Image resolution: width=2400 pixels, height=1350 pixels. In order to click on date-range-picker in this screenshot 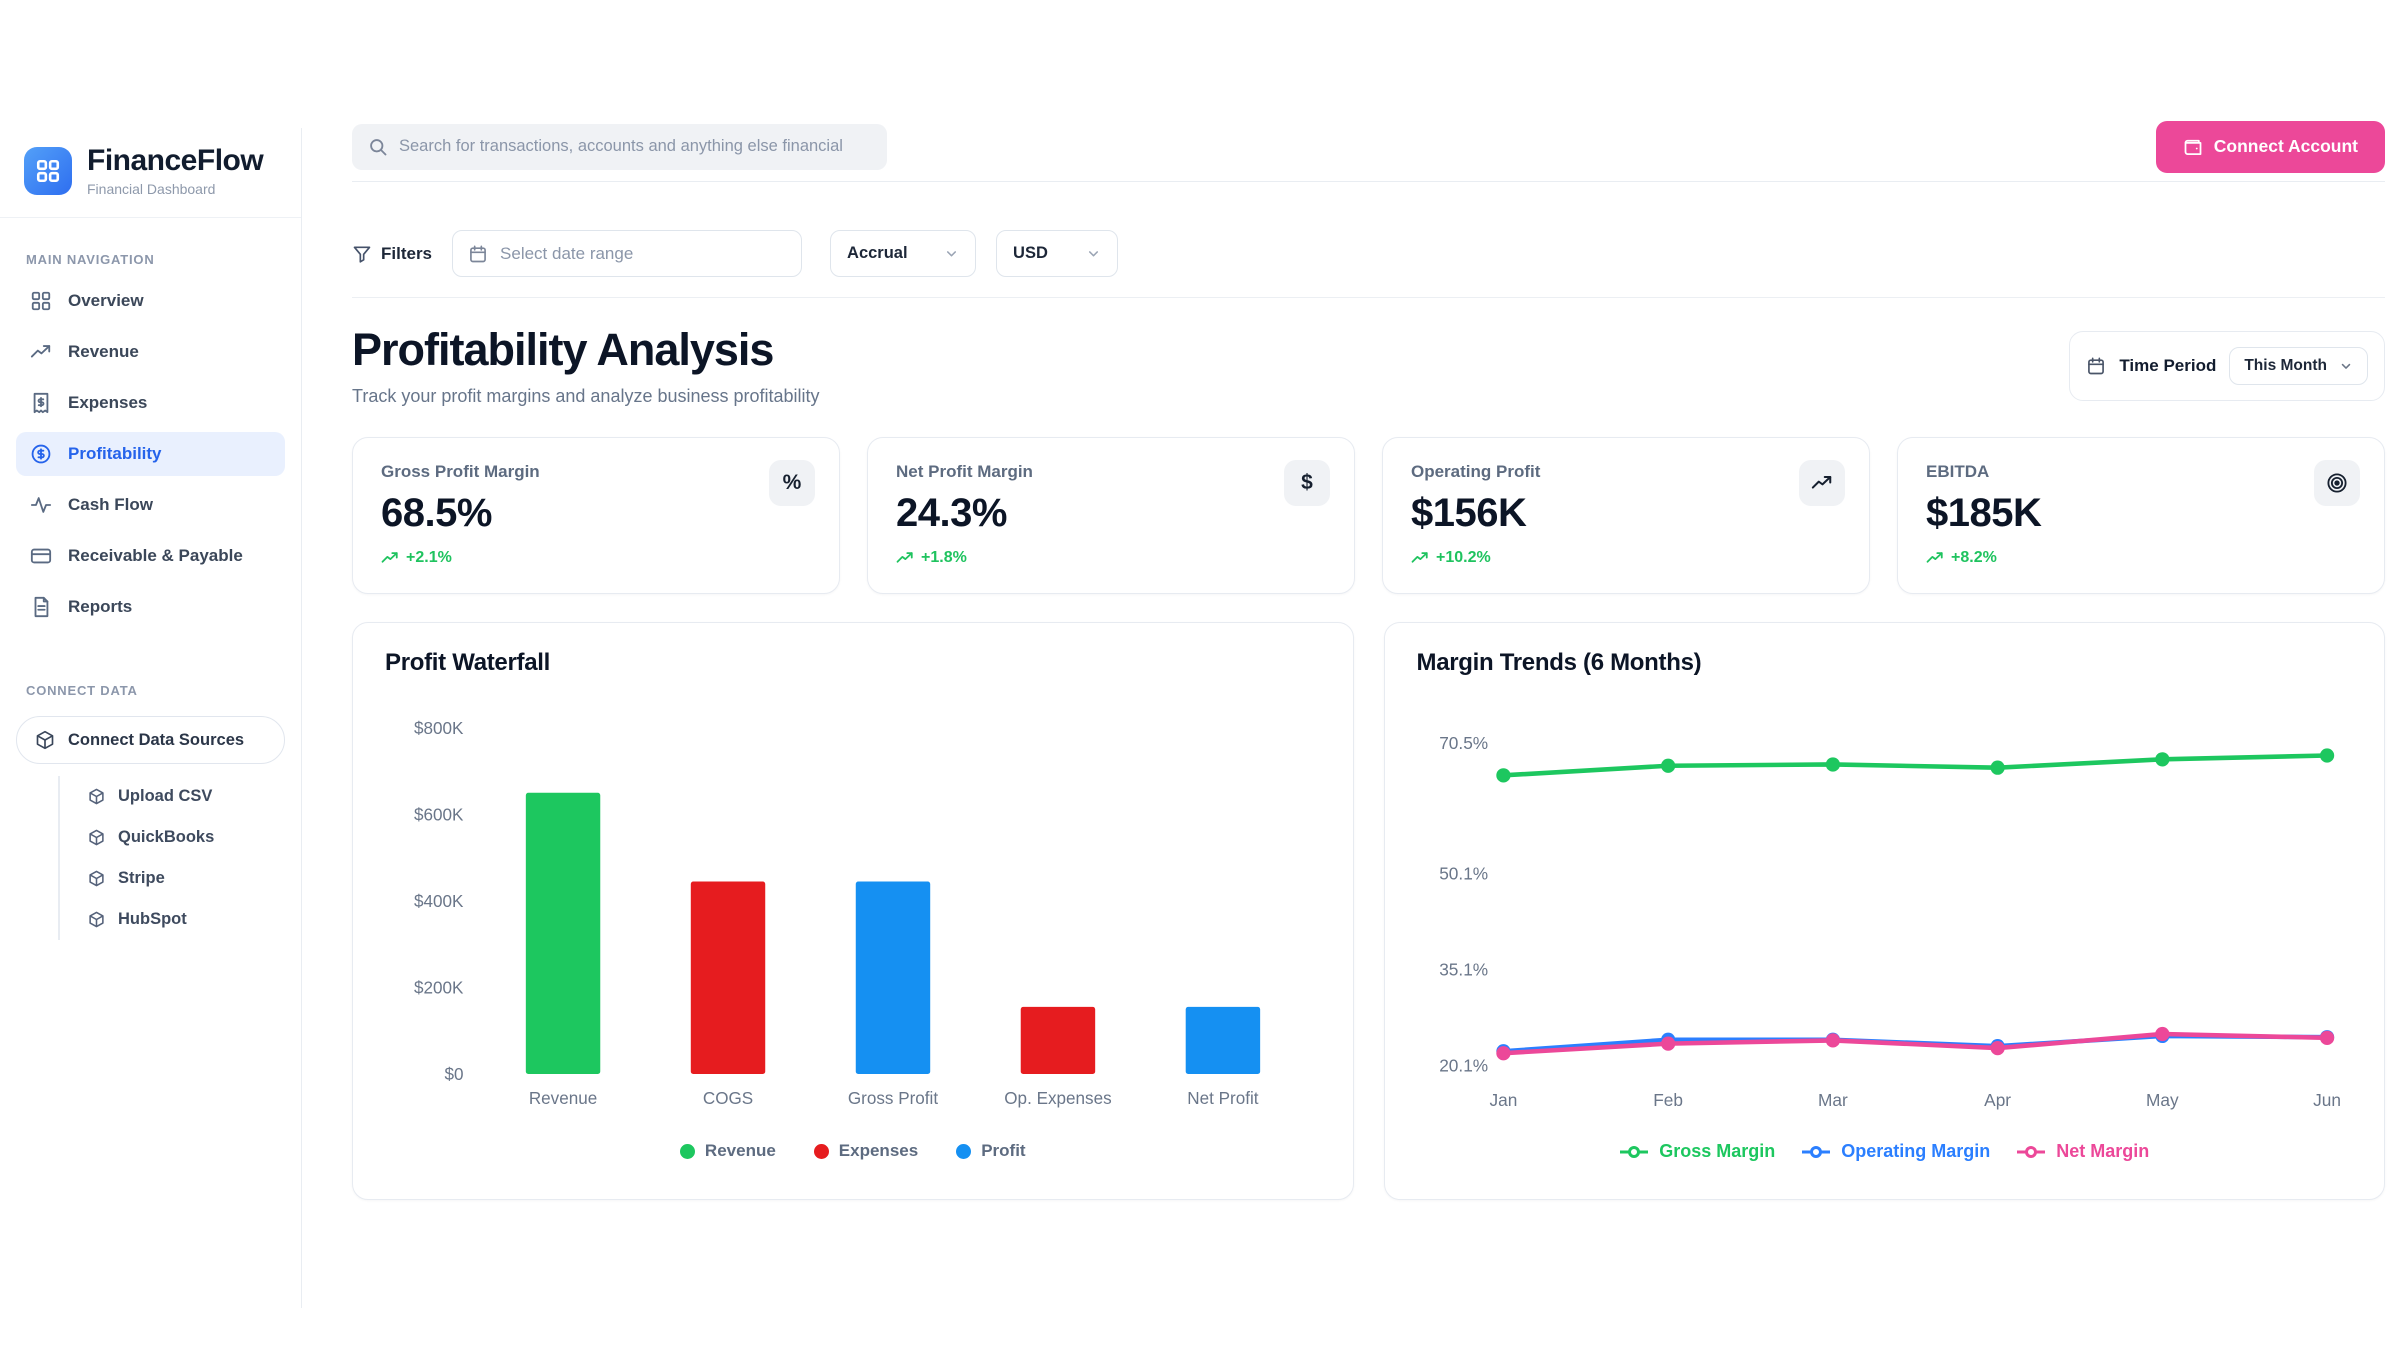, I will do `click(627, 253)`.